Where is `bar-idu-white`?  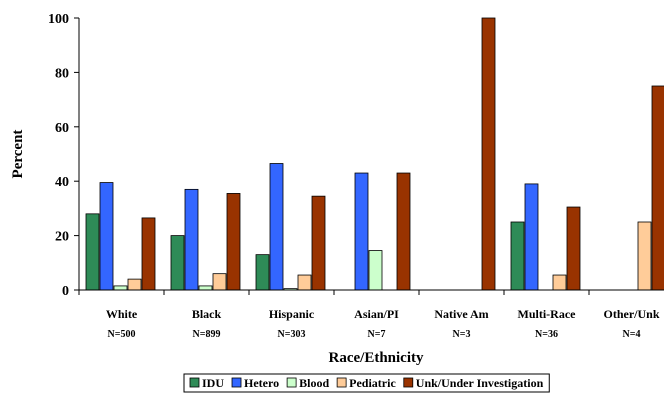
bar-idu-white is located at coordinates (92, 252).